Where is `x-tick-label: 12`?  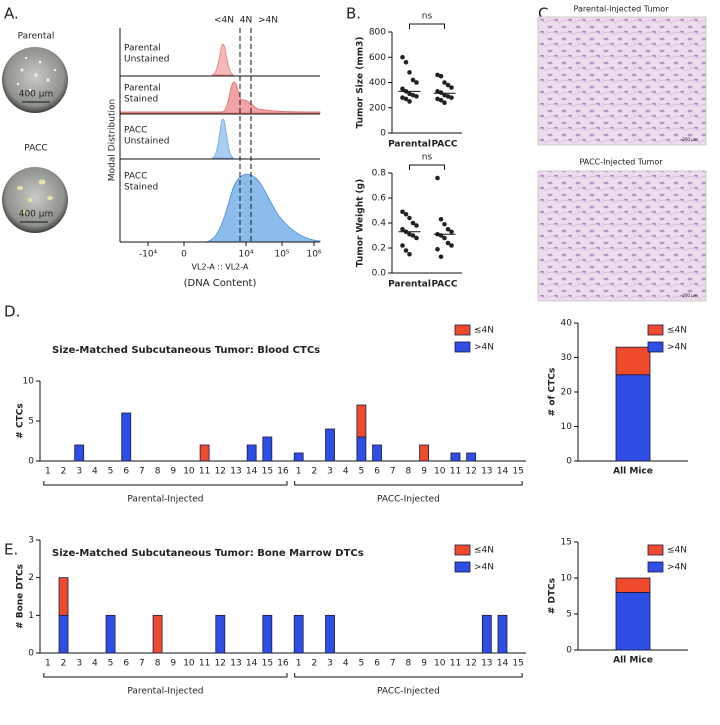 x-tick-label: 12 is located at coordinates (220, 472).